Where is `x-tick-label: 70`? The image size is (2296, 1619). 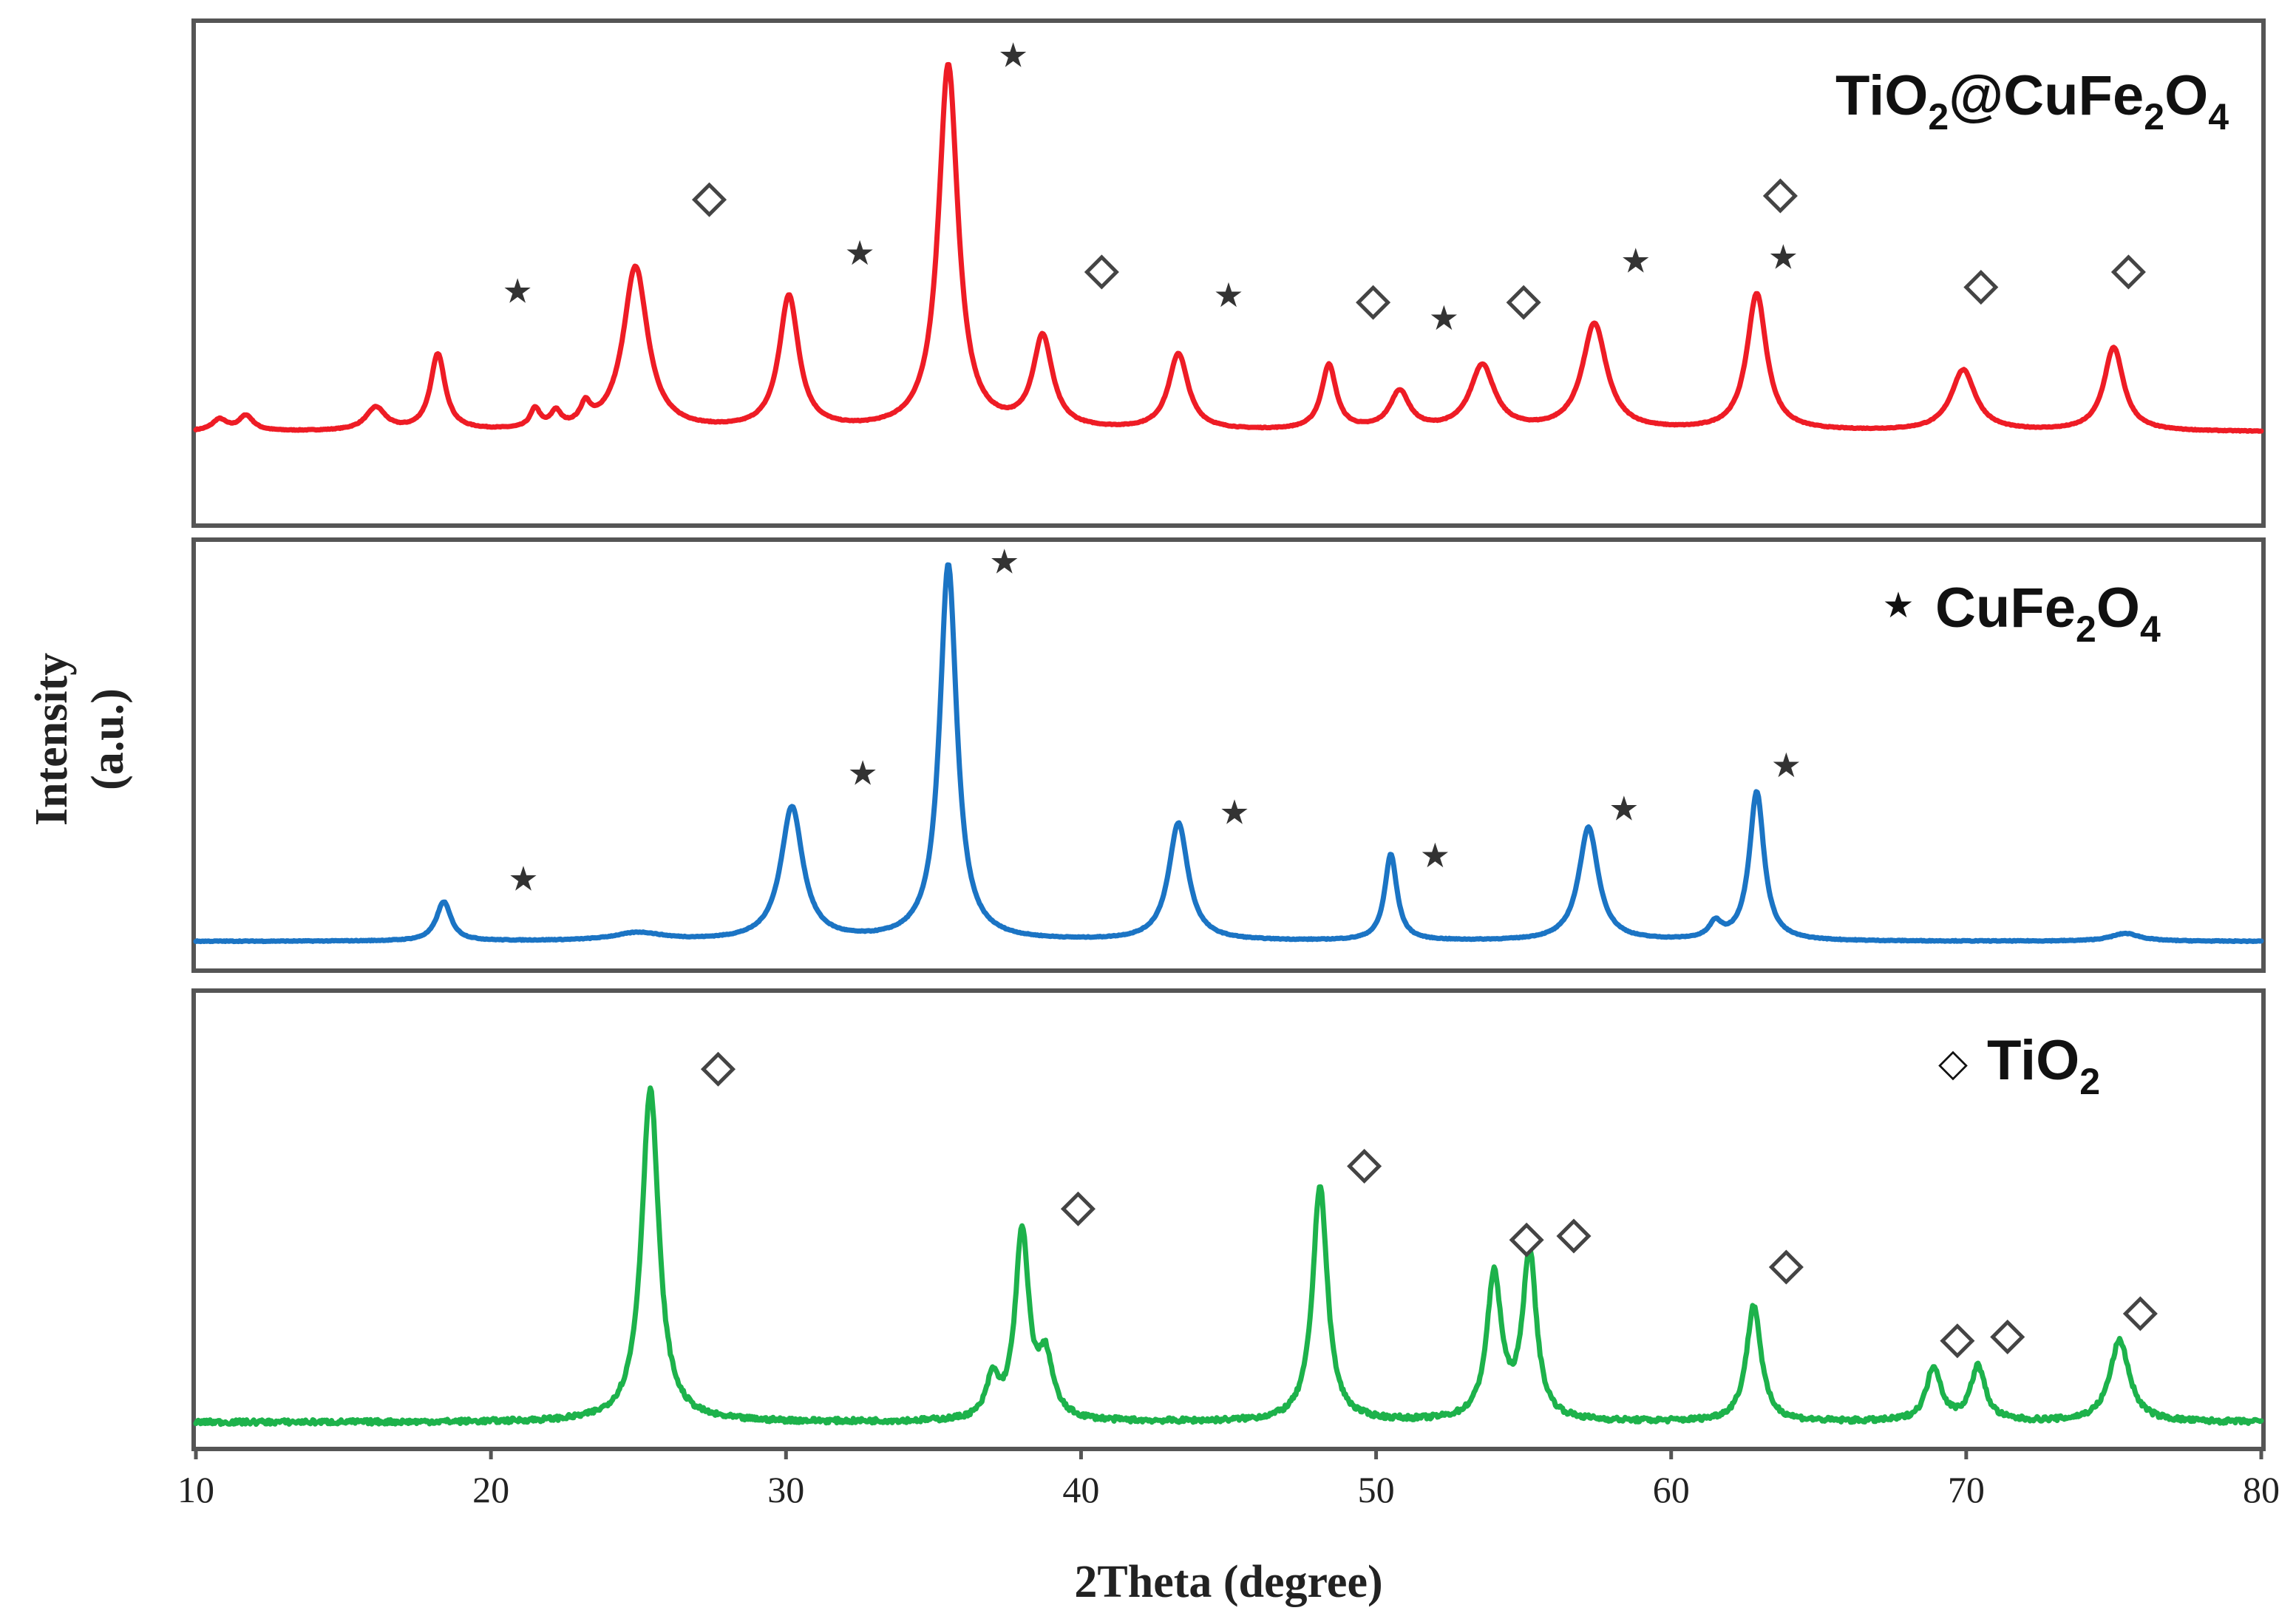
x-tick-label: 70 is located at coordinates (1966, 1490).